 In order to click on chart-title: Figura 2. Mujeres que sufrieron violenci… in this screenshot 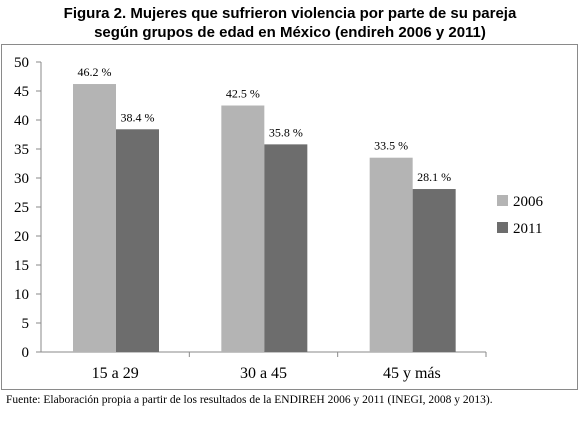, I will do `click(290, 23)`.